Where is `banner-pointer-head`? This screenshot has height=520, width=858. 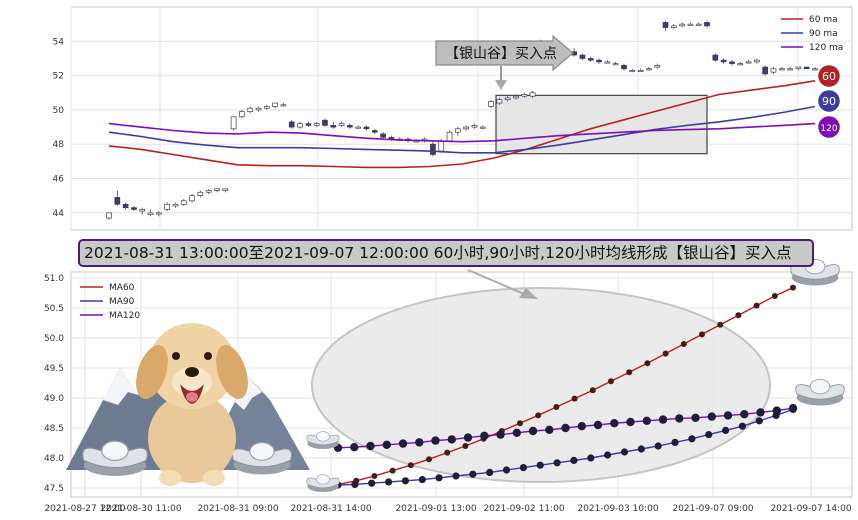
banner-pointer-head is located at coordinates (528, 293).